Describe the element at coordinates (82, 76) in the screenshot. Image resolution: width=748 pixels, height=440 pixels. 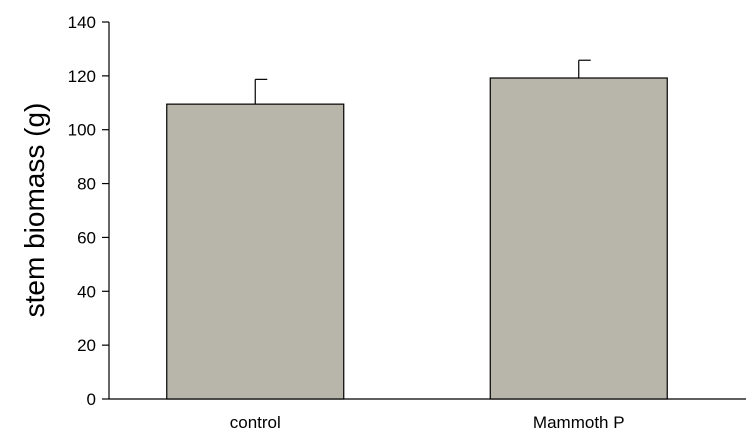
I see `y-tick-label: 120` at that location.